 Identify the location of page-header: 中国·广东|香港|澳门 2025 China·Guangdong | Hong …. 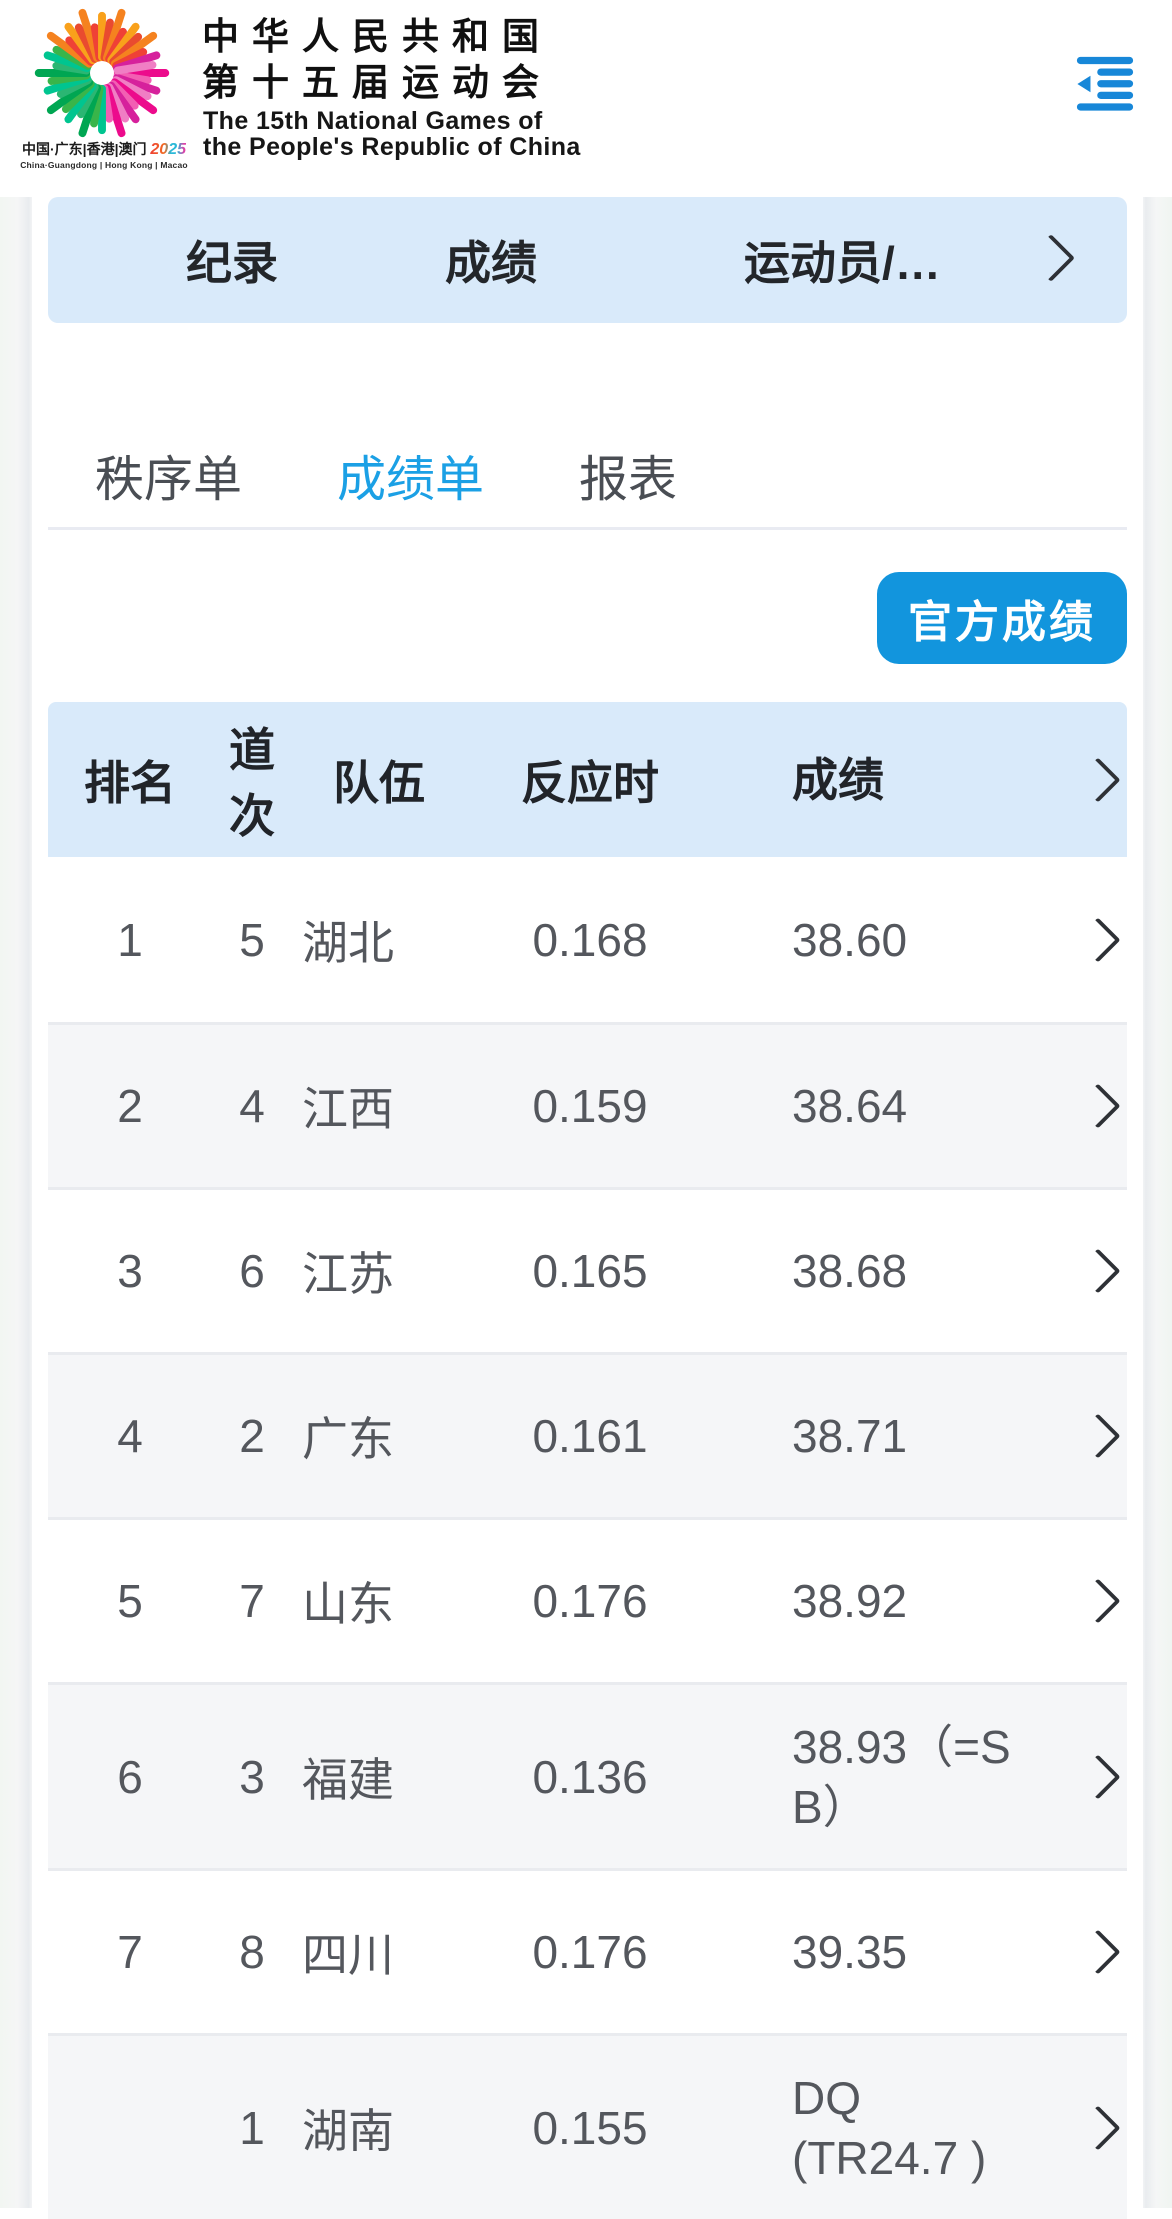
(586, 98).